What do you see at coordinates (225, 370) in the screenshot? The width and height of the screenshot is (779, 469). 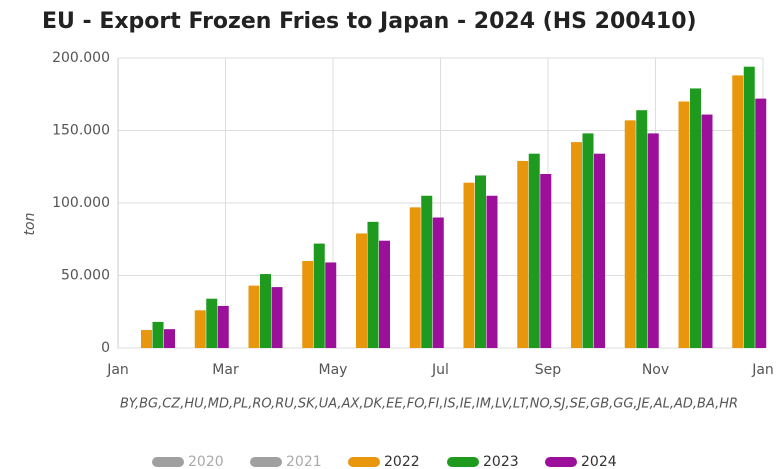 I see `x-tick-label: Mar` at bounding box center [225, 370].